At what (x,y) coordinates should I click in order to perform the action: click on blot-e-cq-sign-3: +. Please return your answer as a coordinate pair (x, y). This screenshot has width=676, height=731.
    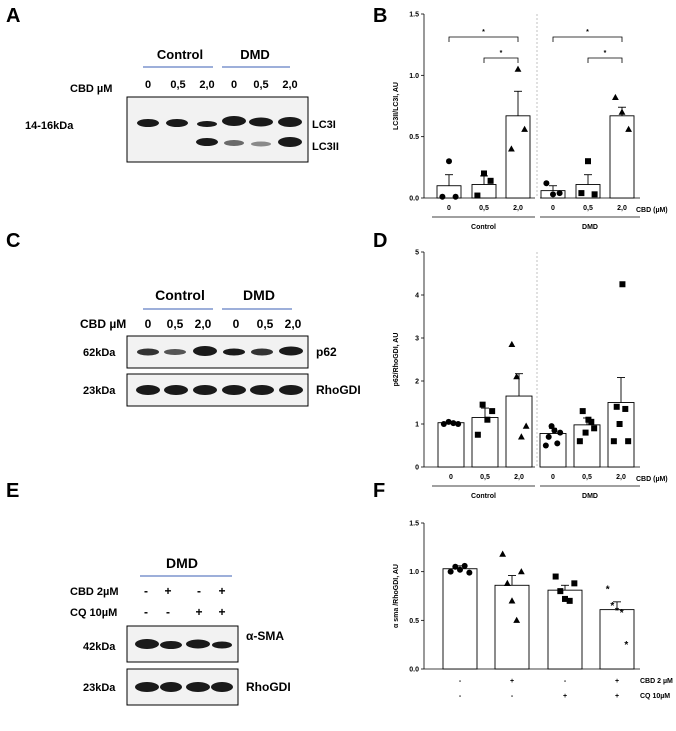
    Looking at the image, I should click on (198, 612).